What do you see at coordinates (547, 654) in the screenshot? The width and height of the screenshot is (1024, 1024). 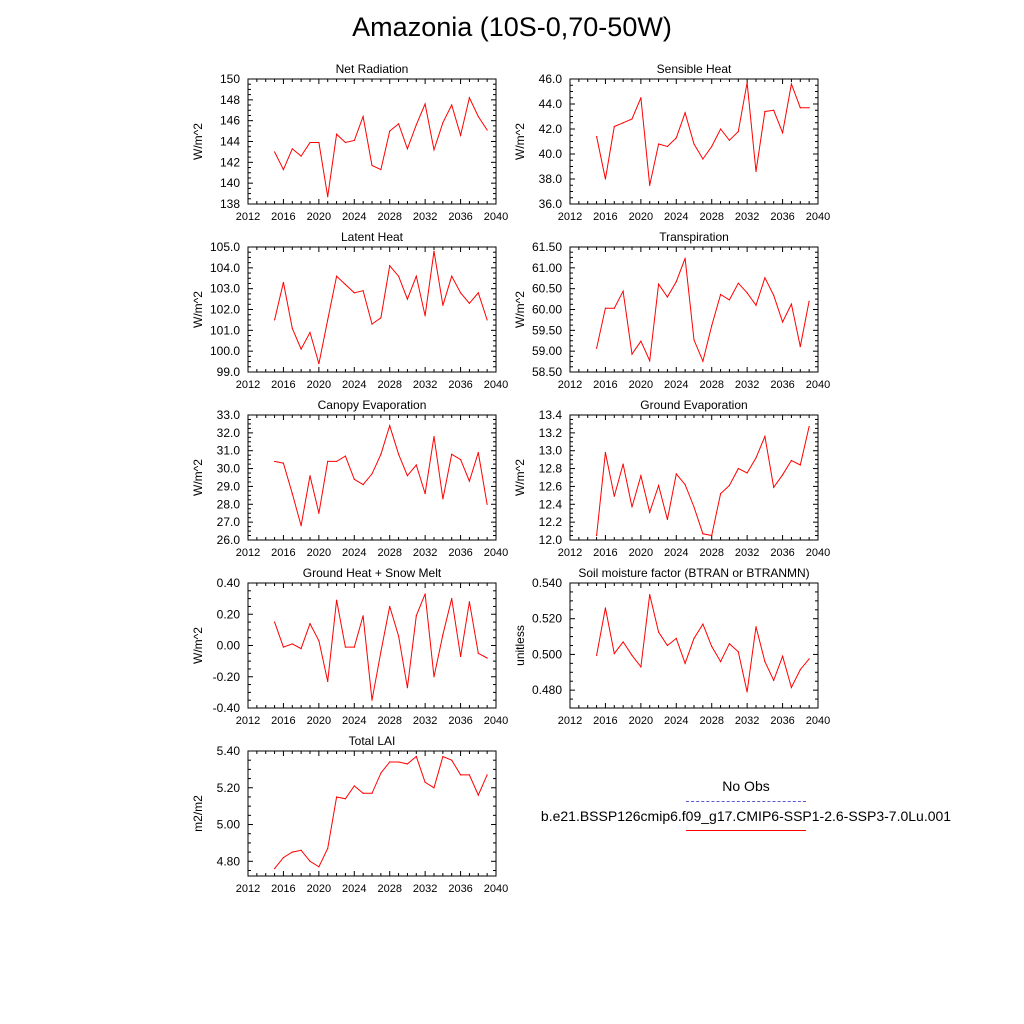 I see `y-tick-label: 0.500` at bounding box center [547, 654].